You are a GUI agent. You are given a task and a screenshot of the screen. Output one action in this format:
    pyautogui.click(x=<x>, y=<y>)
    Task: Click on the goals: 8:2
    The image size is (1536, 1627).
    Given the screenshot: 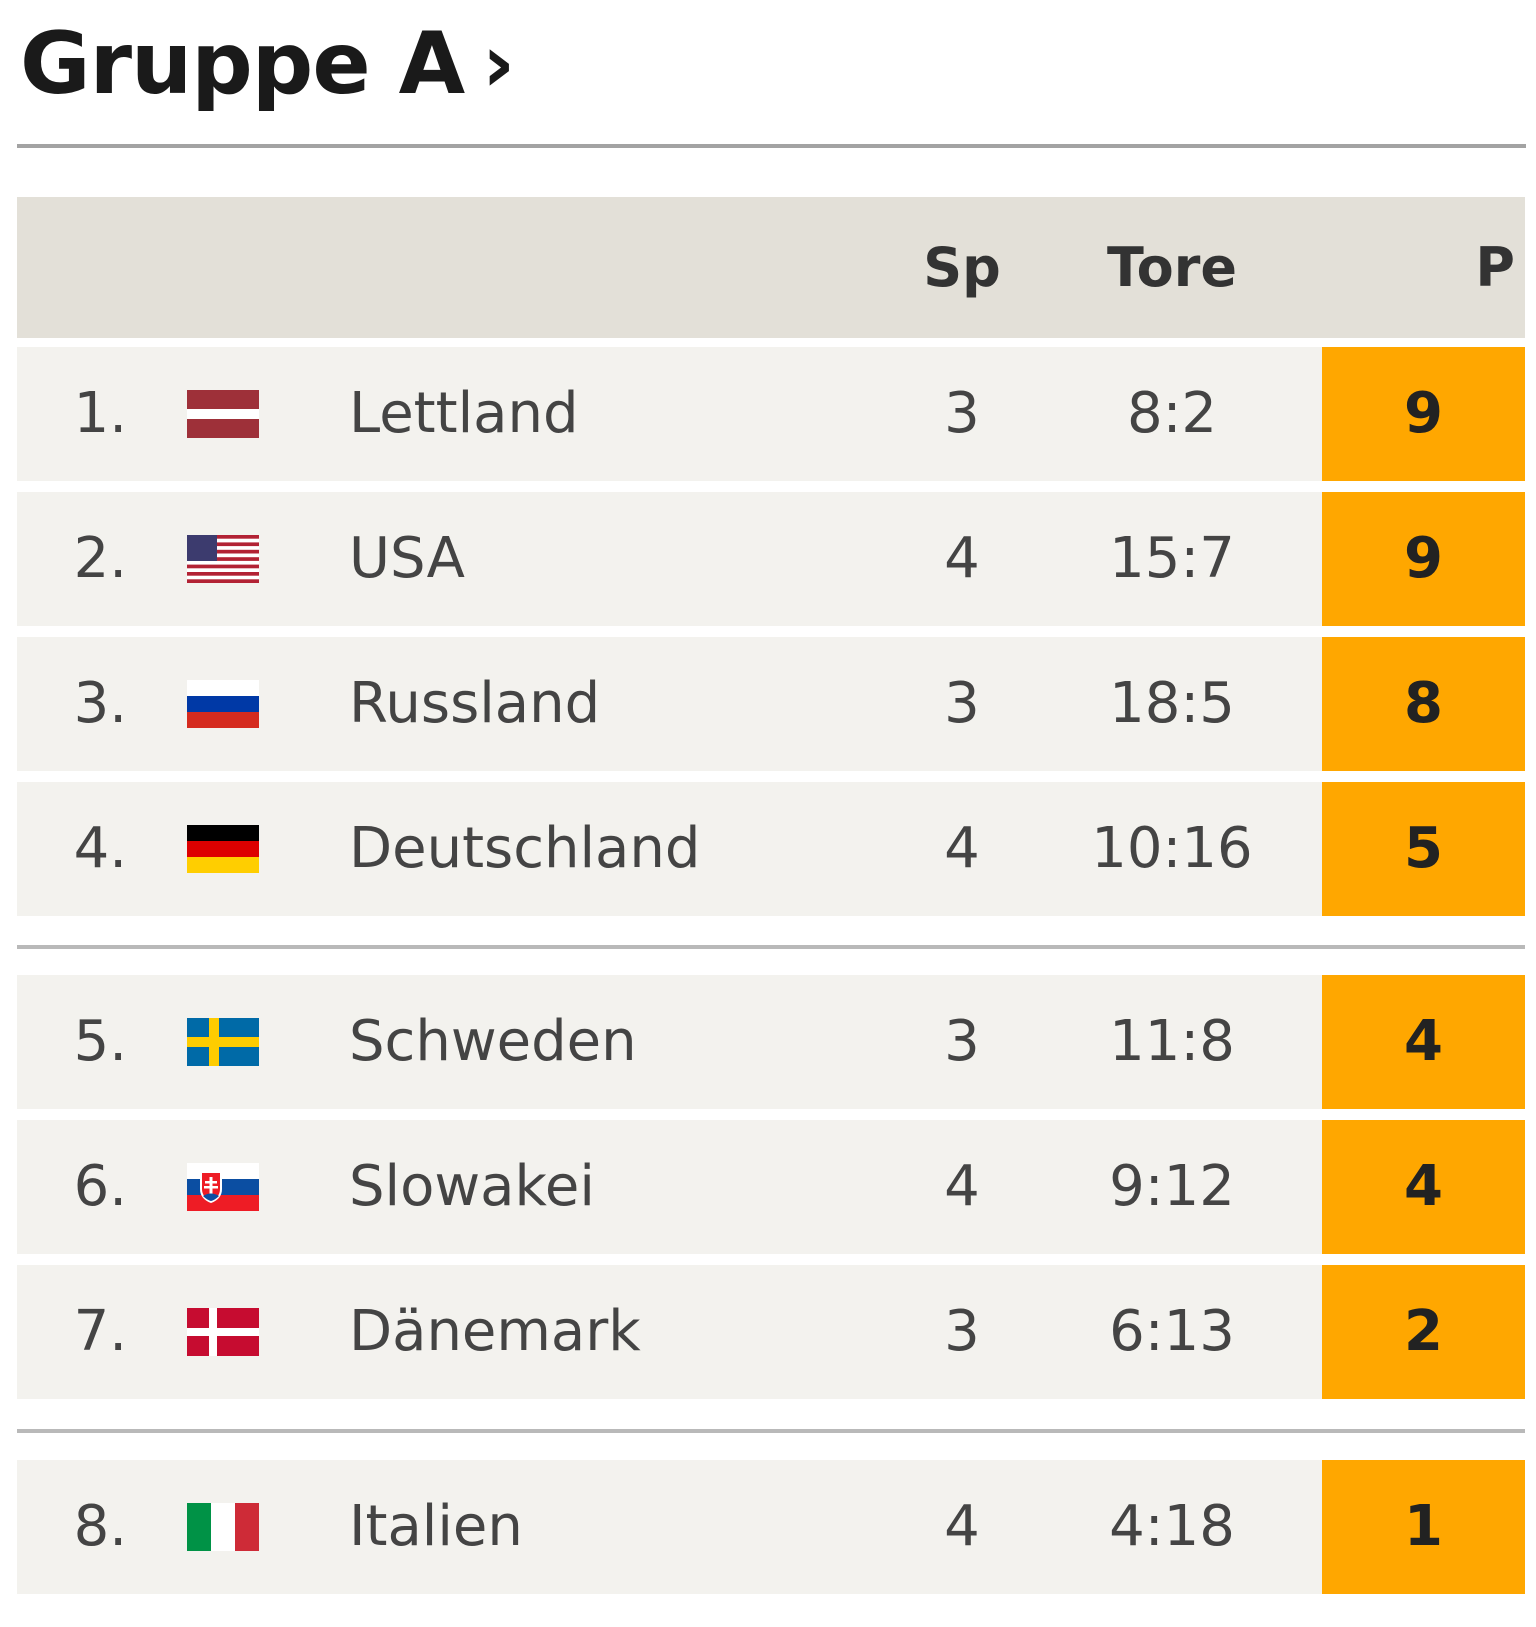 What is the action you would take?
    pyautogui.click(x=1172, y=413)
    